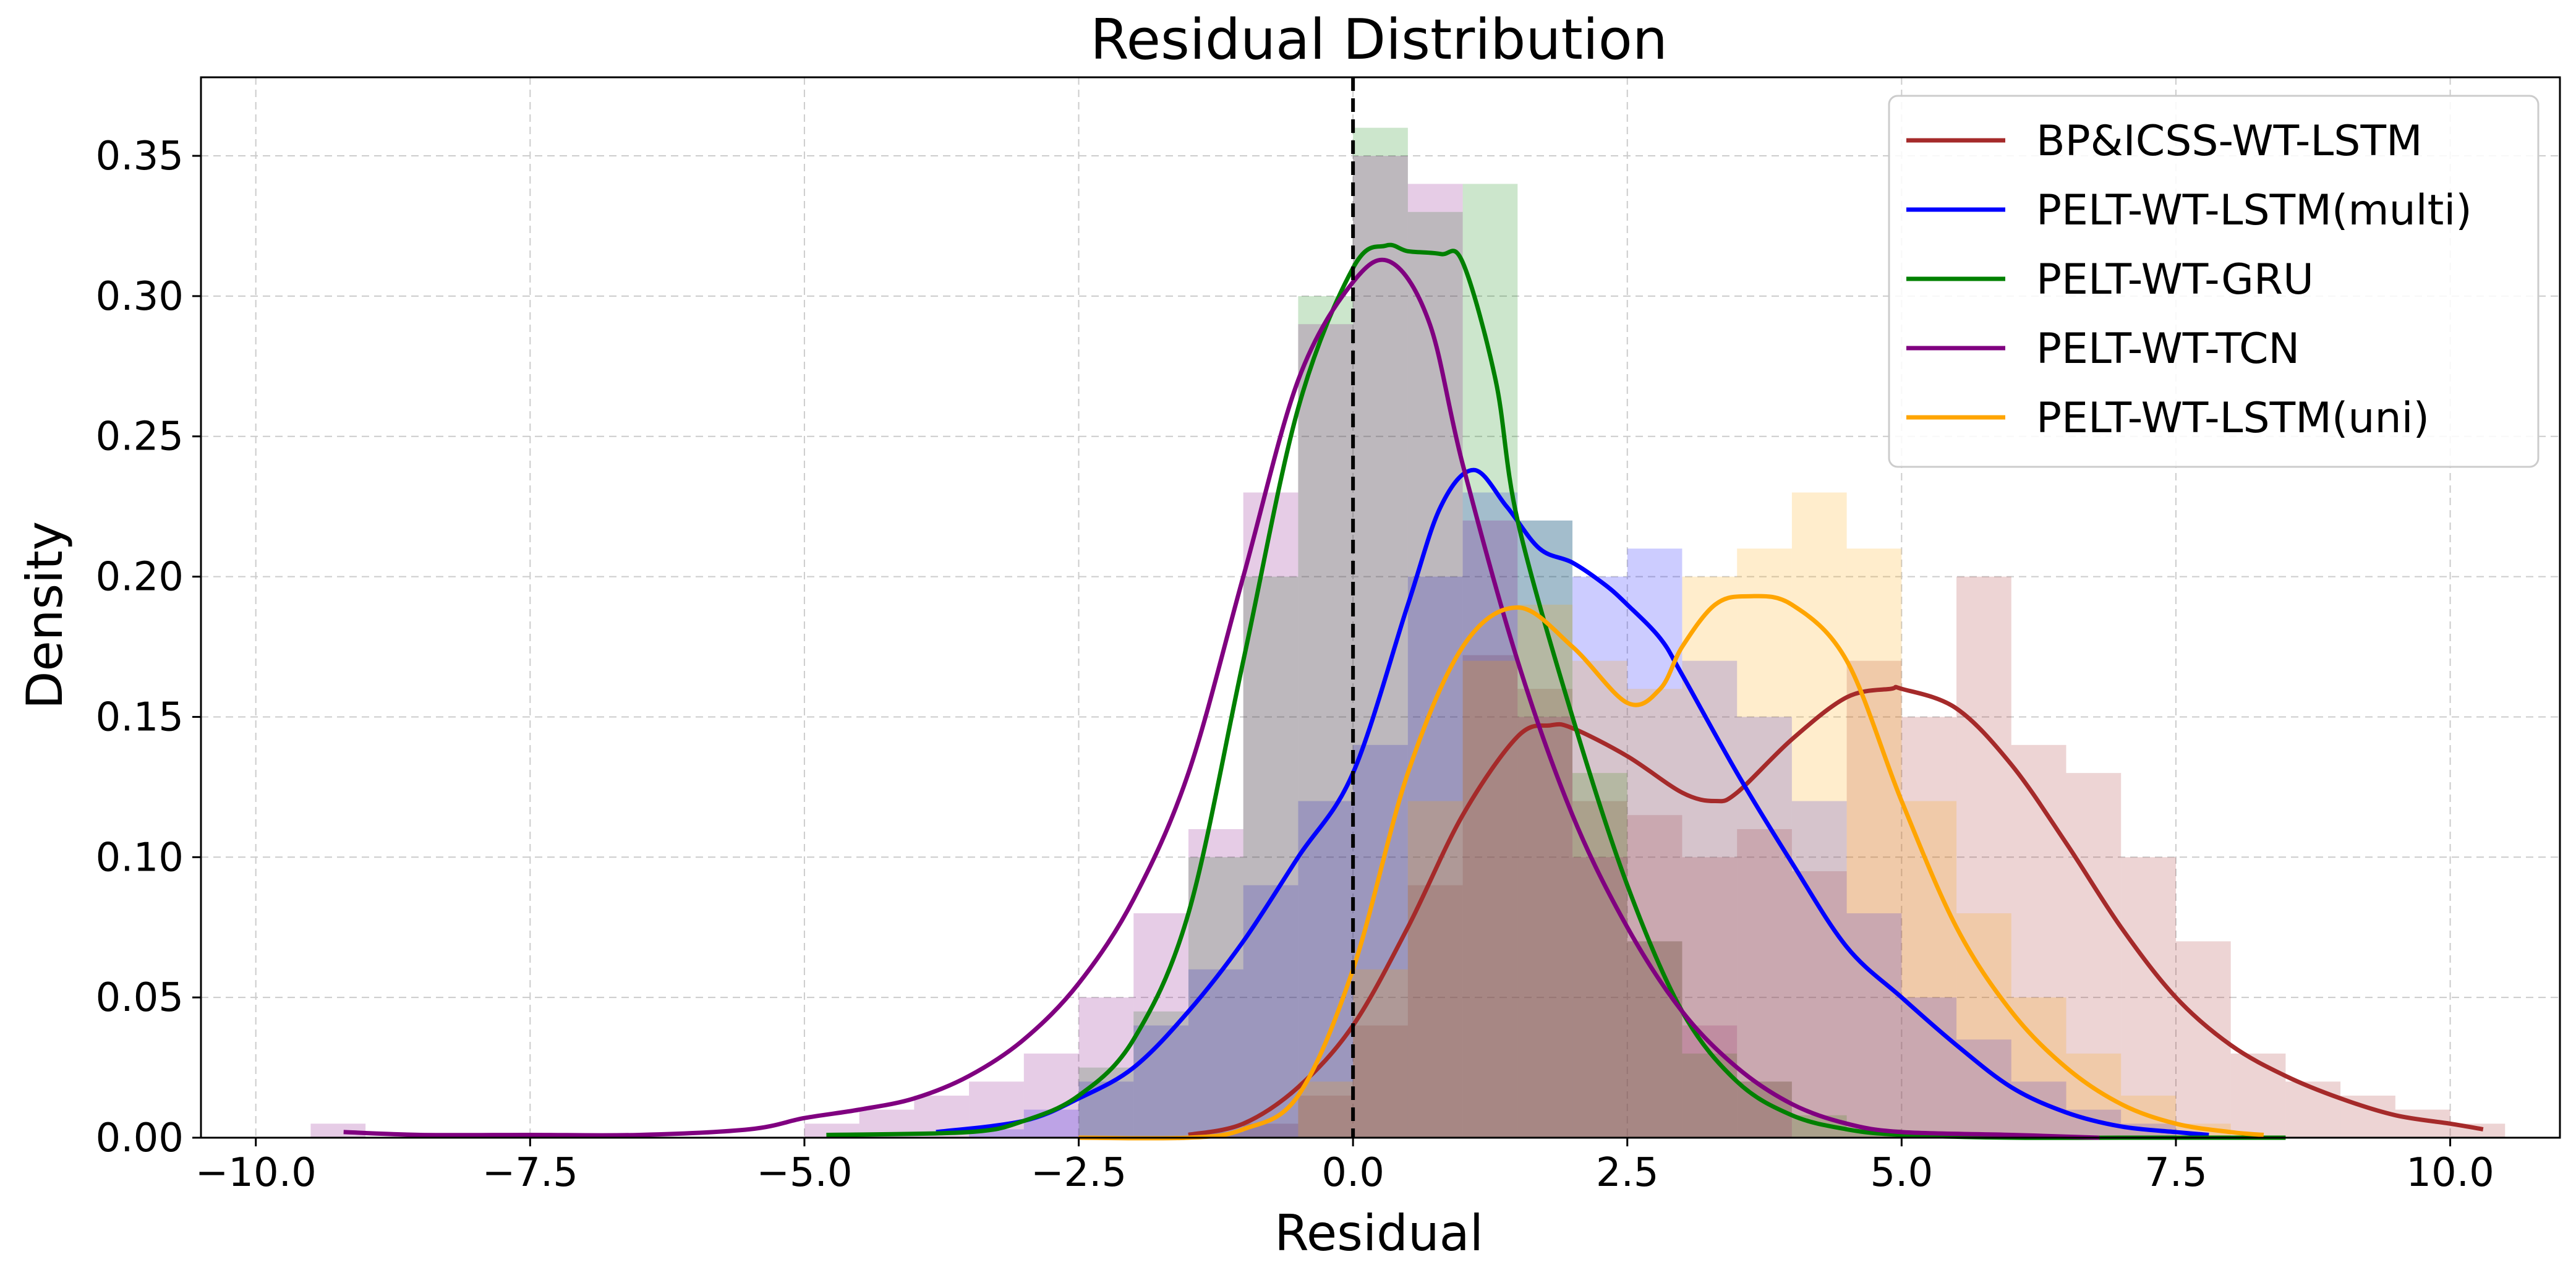 The image size is (2576, 1283). Describe the element at coordinates (45, 615) in the screenshot. I see `y-axis-label: Density` at that location.